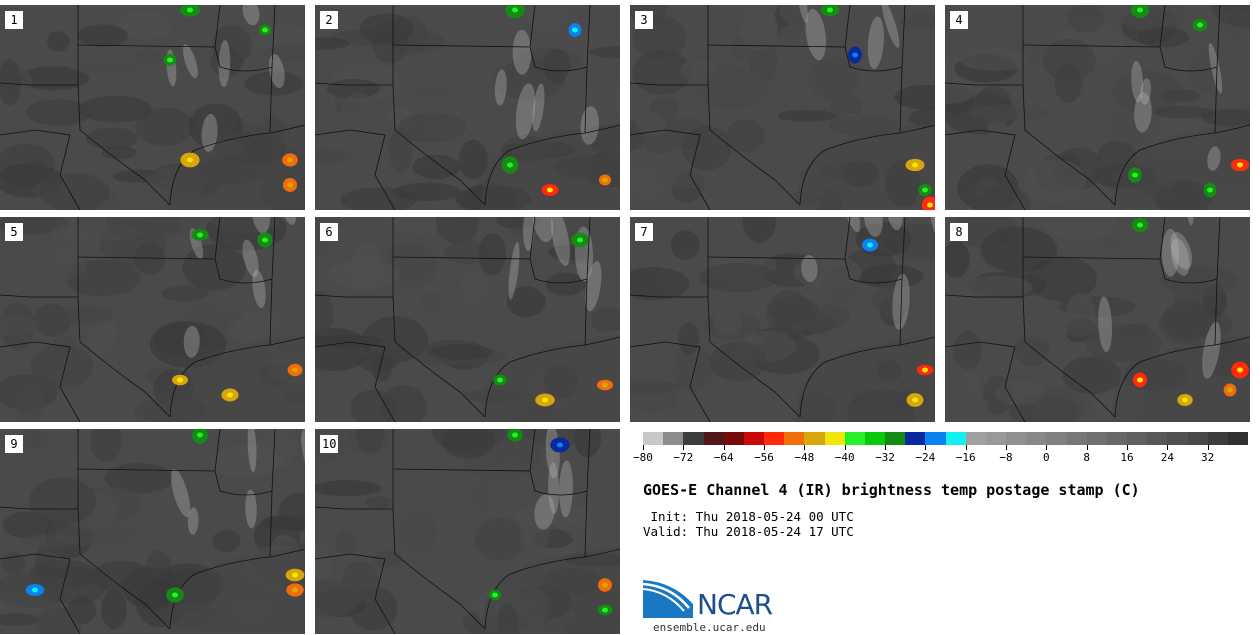 The height and width of the screenshot is (635, 1260). What do you see at coordinates (1046, 457) in the screenshot?
I see `colorbar-tick-label: 0` at bounding box center [1046, 457].